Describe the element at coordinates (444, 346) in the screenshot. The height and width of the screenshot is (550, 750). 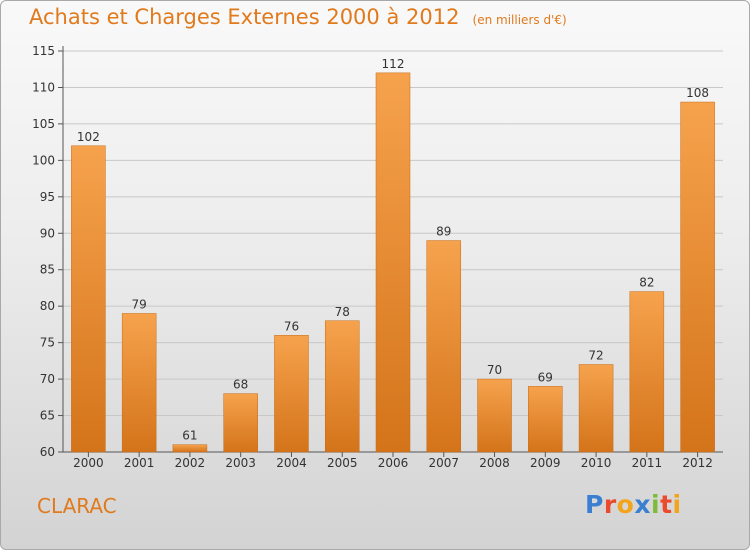
I see `bar-2007` at that location.